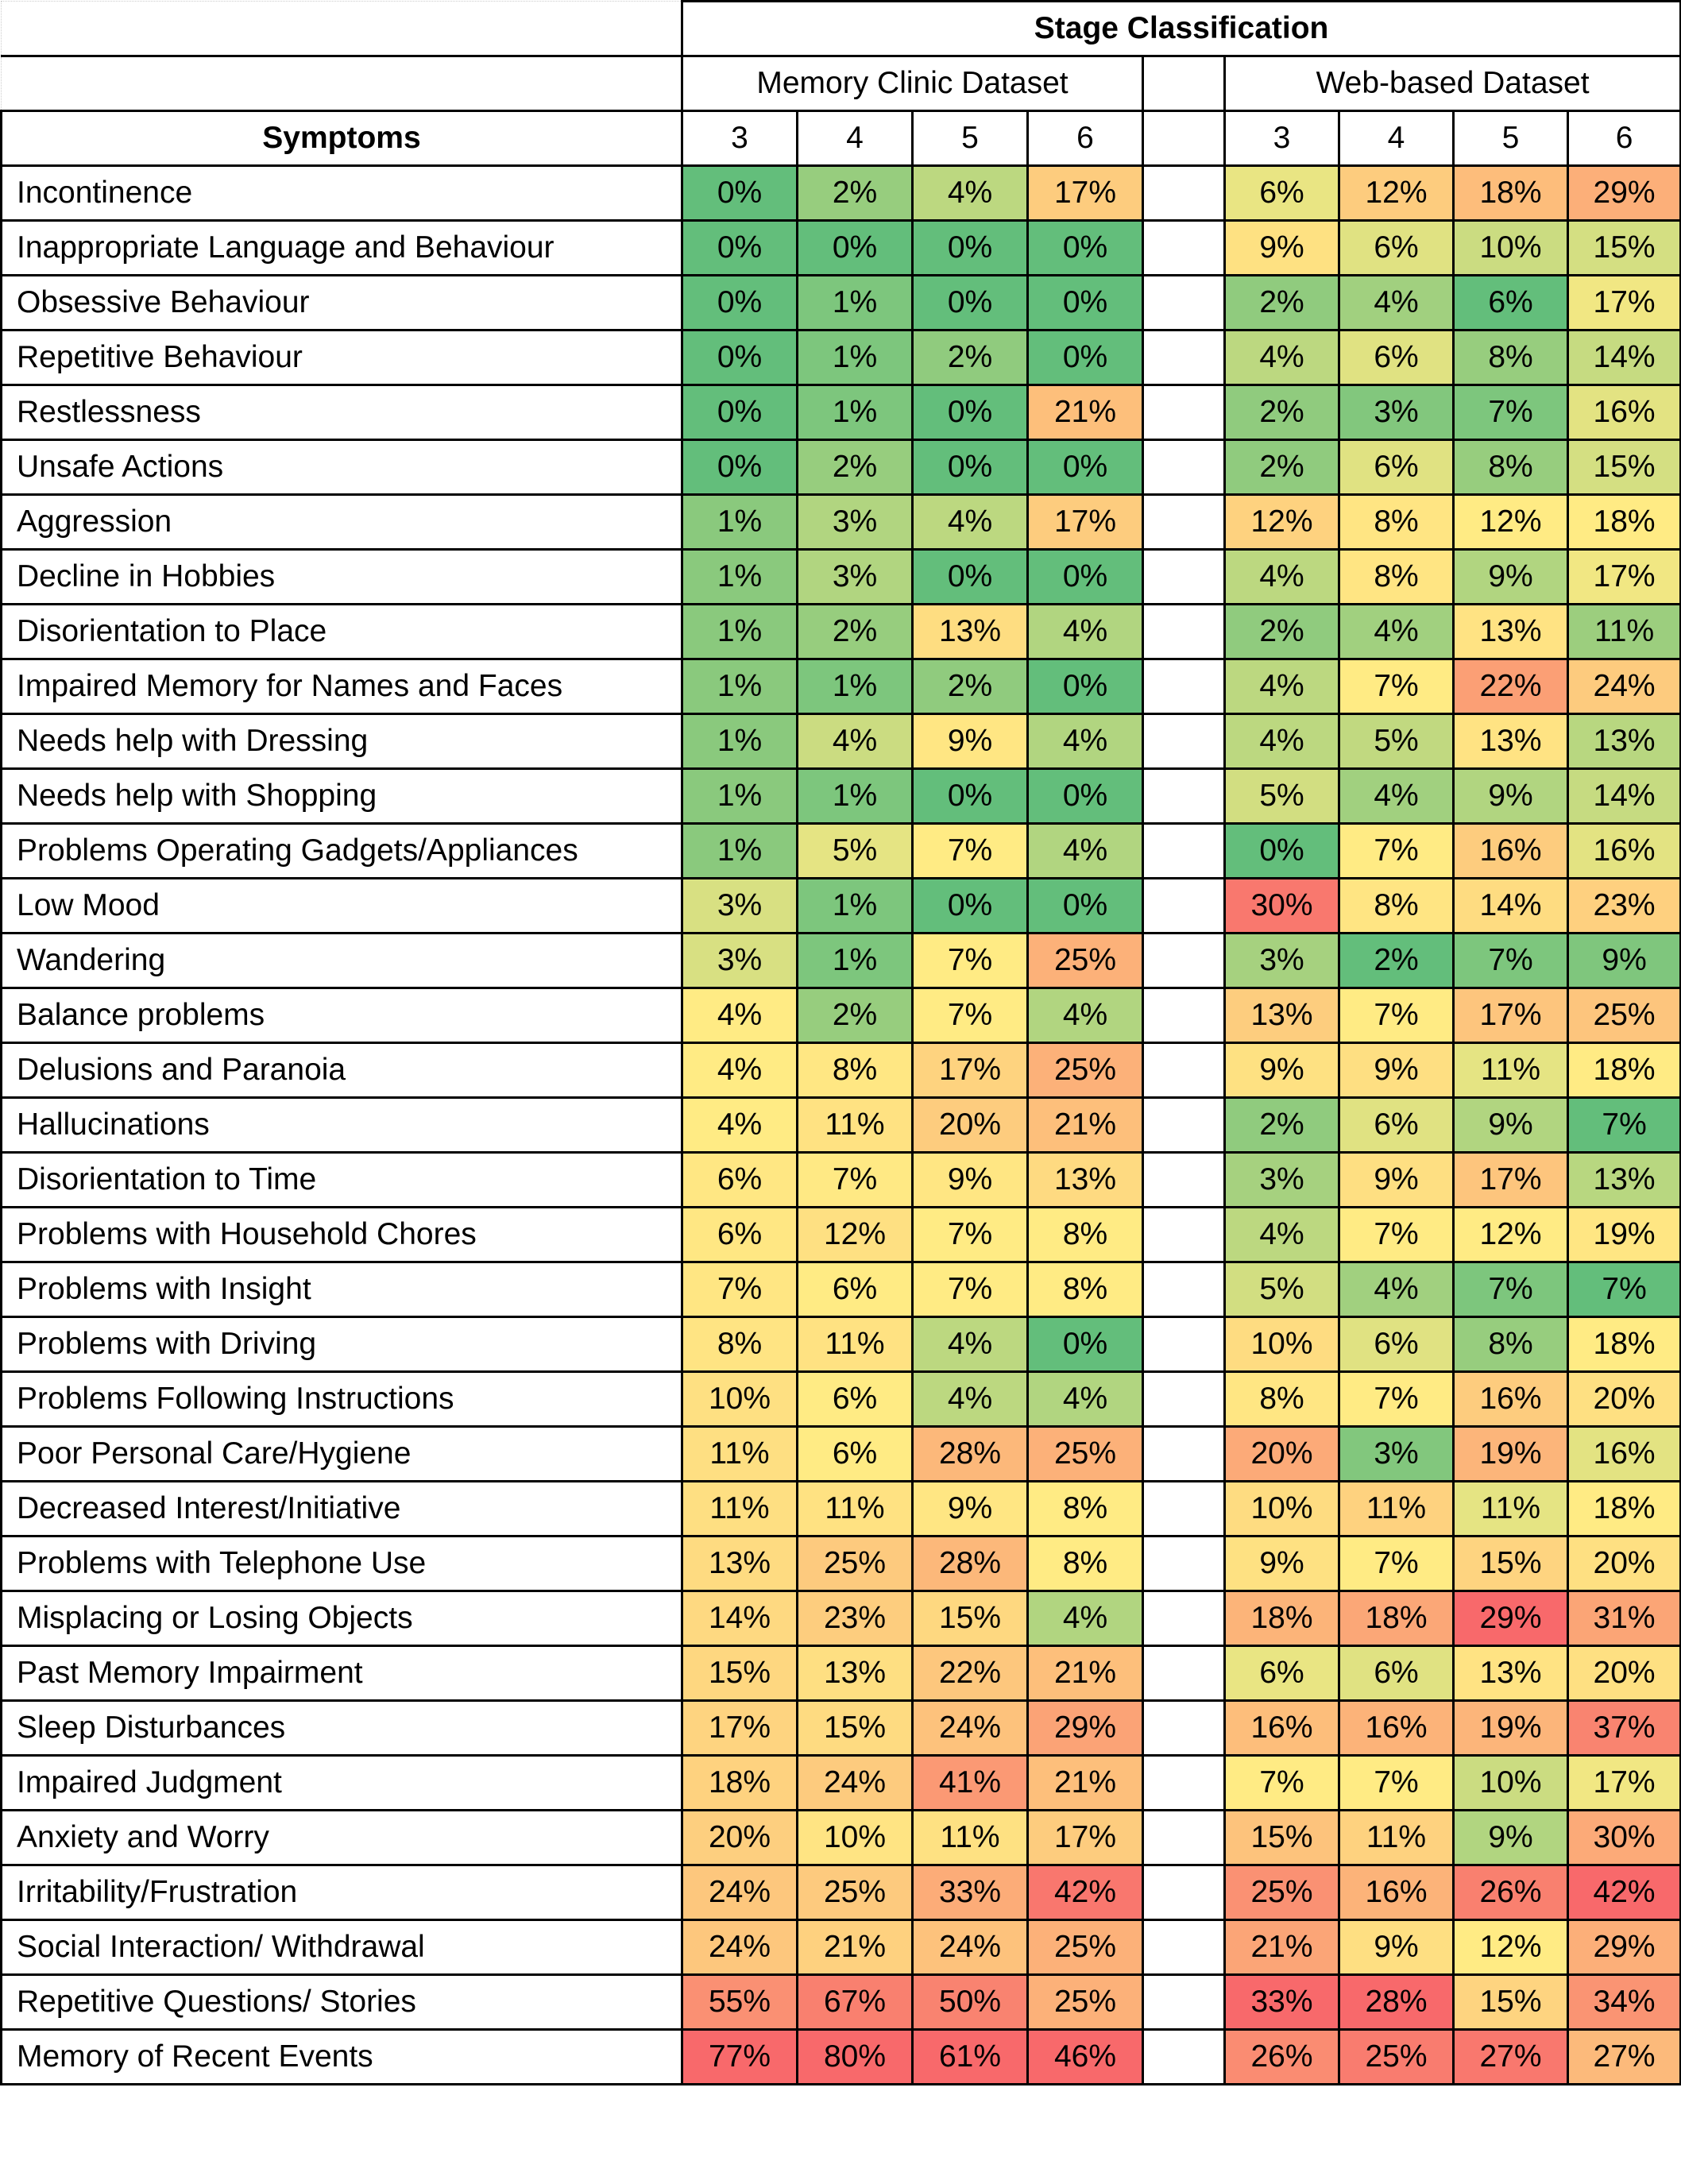 This screenshot has width=1681, height=2184. I want to click on symptom-label: Obsessive Behaviour, so click(341, 302).